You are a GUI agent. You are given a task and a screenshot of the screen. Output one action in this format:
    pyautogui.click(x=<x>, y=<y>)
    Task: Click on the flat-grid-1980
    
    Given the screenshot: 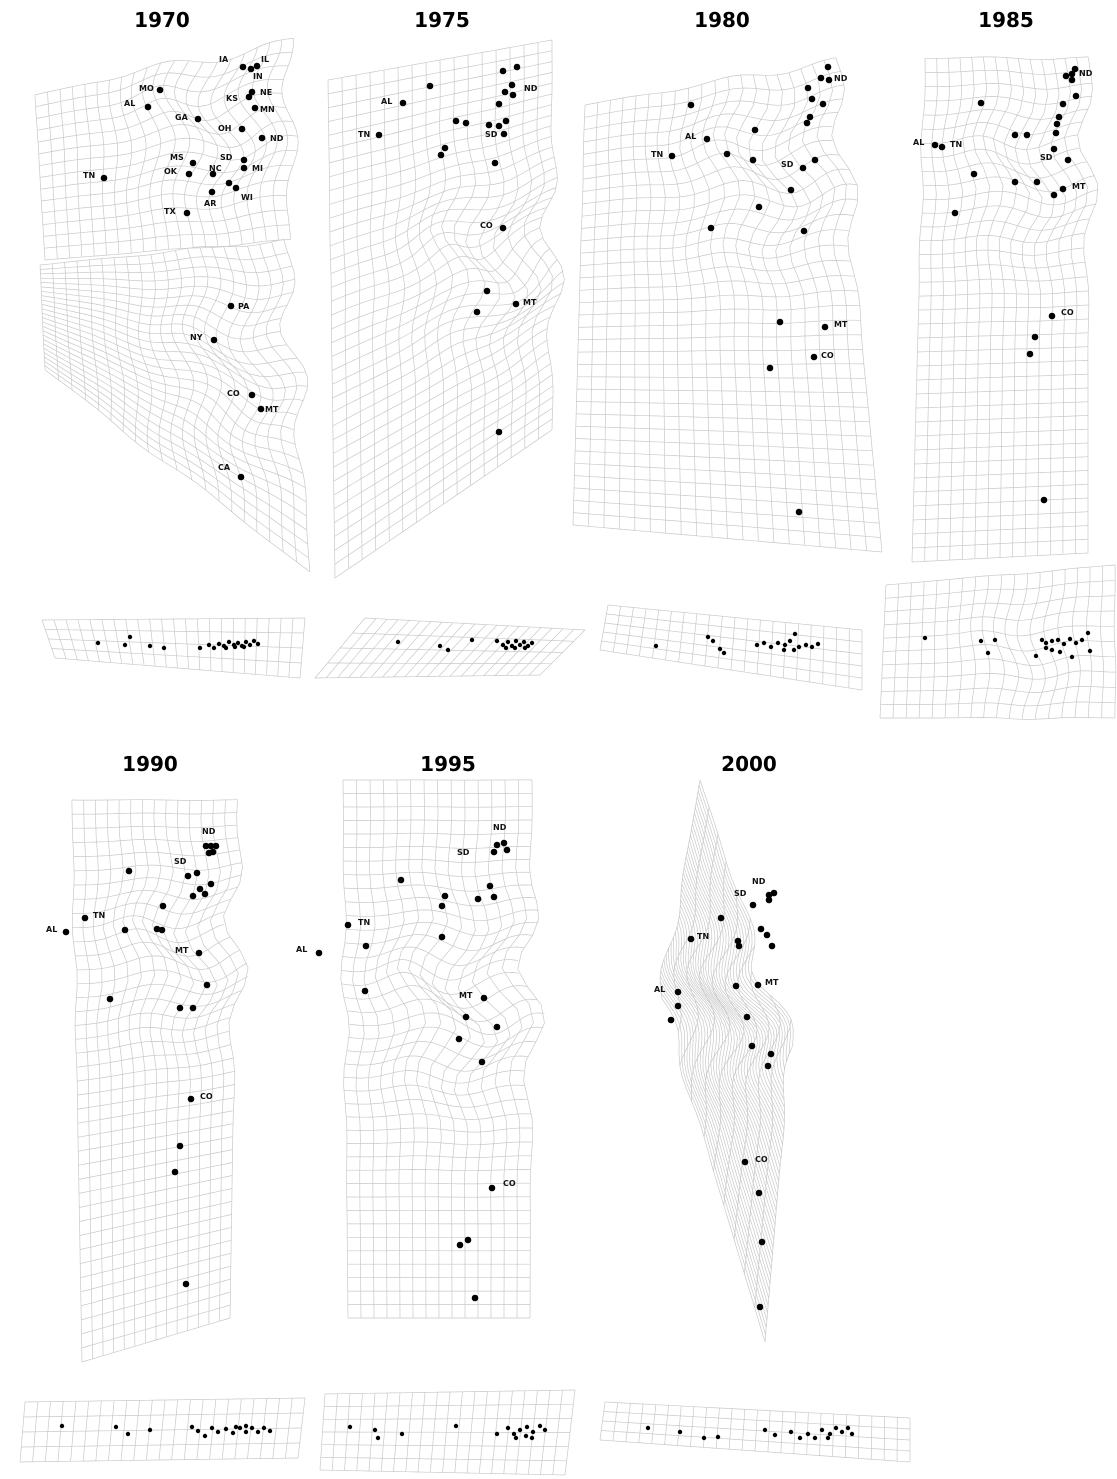 What is the action you would take?
    pyautogui.click(x=731, y=647)
    